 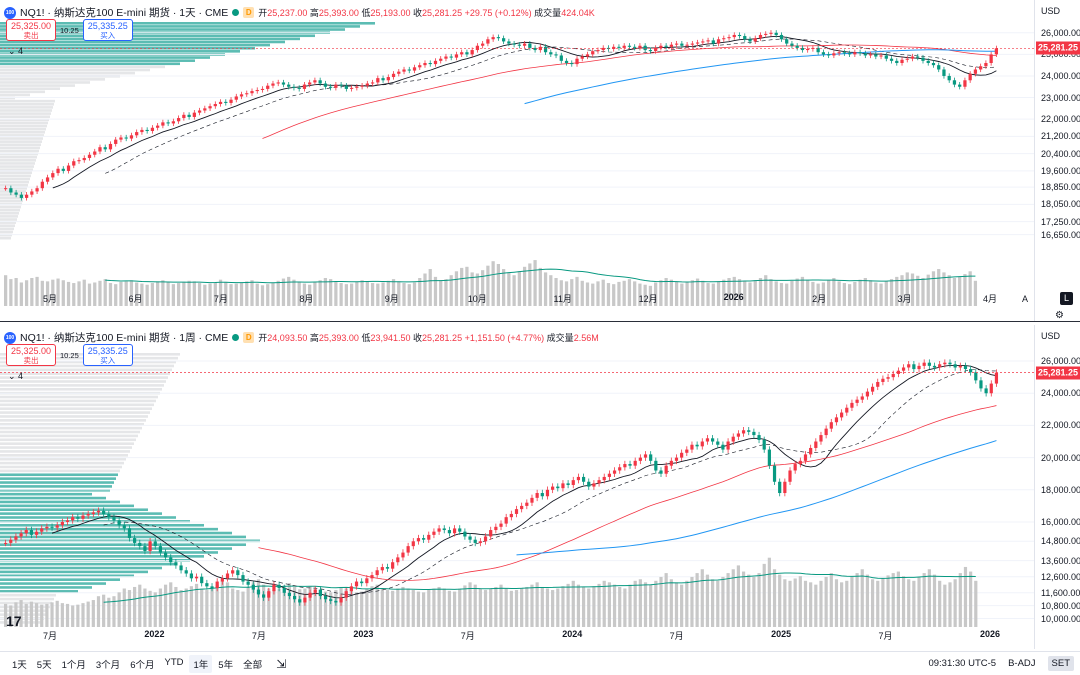 What do you see at coordinates (73, 665) in the screenshot?
I see `range-button: 1个月` at bounding box center [73, 665].